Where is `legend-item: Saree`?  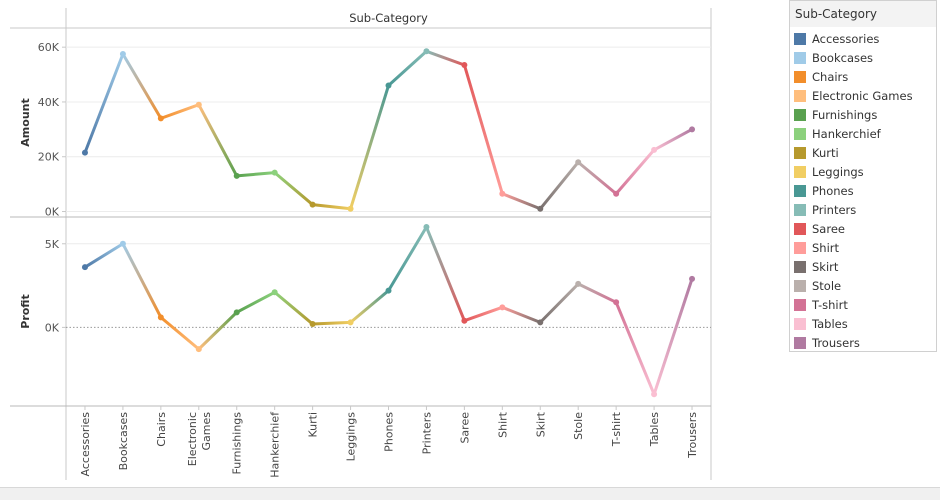 legend-item: Saree is located at coordinates (863, 228).